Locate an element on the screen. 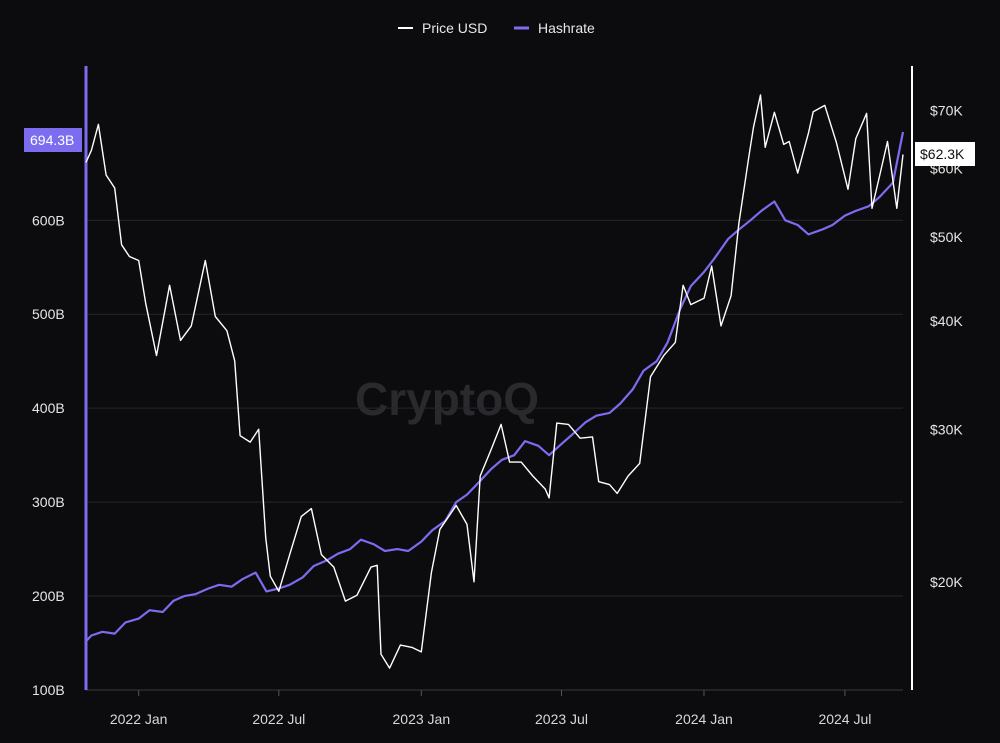 This screenshot has width=1000, height=743. y-left-tick-label: 400B is located at coordinates (48, 408).